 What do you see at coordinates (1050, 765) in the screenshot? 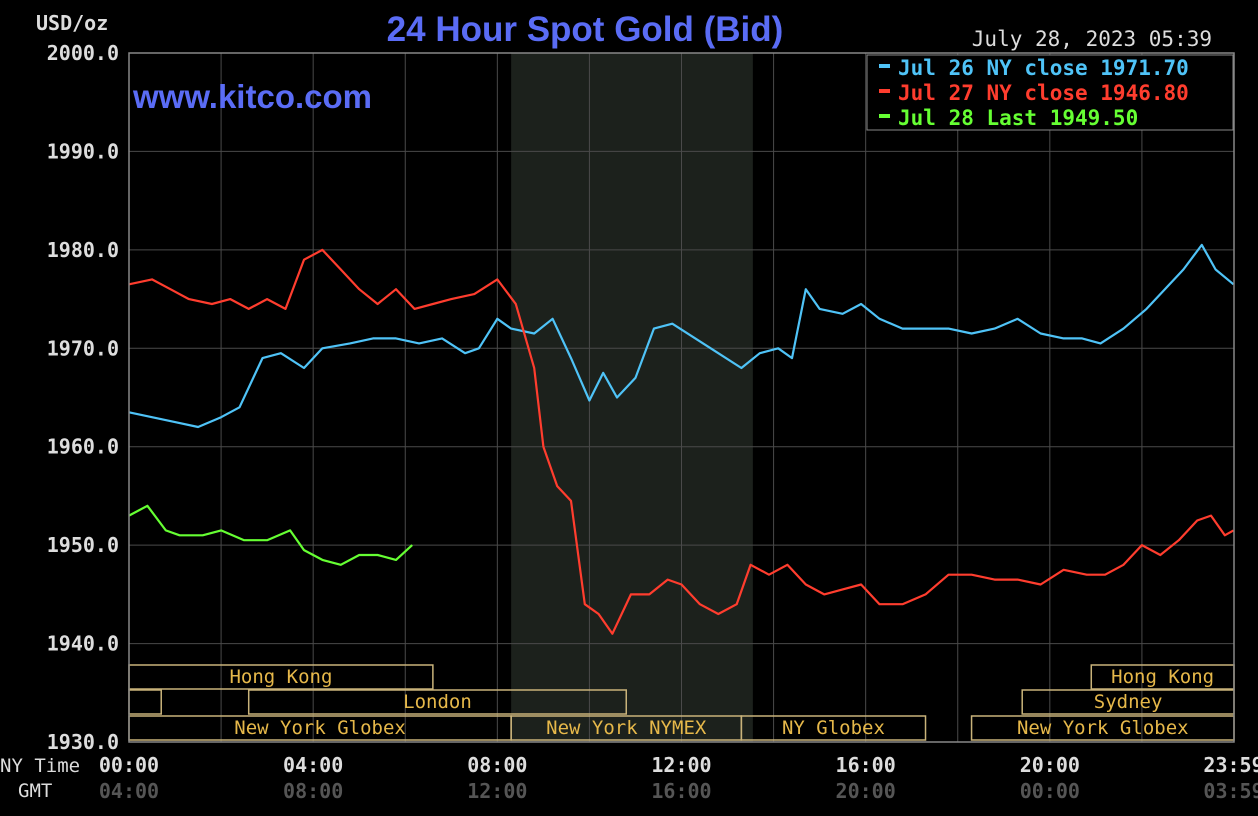
I see `x-tick-label-ny: 20:00` at bounding box center [1050, 765].